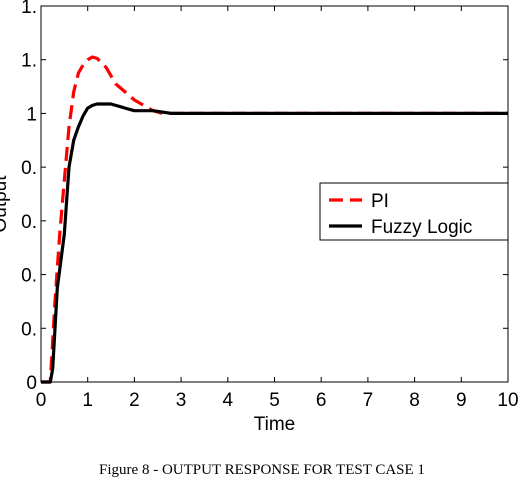 This screenshot has width=524, height=487. I want to click on x-tick-label: 10, so click(507, 400).